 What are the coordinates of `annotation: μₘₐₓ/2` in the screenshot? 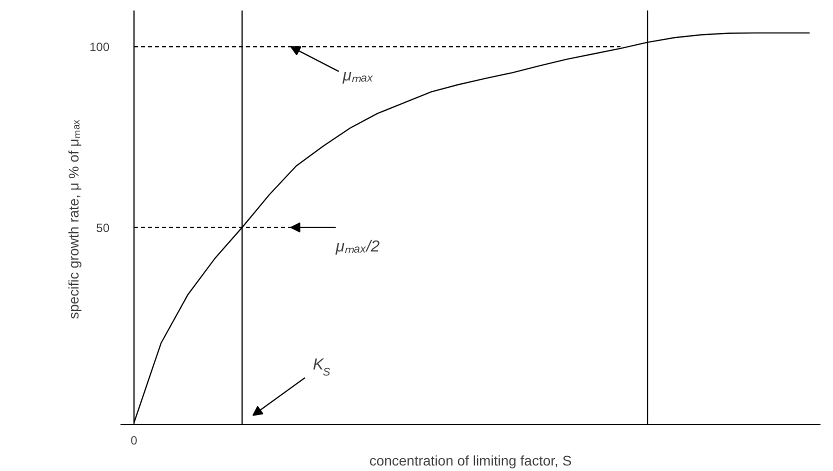 It's located at (357, 247).